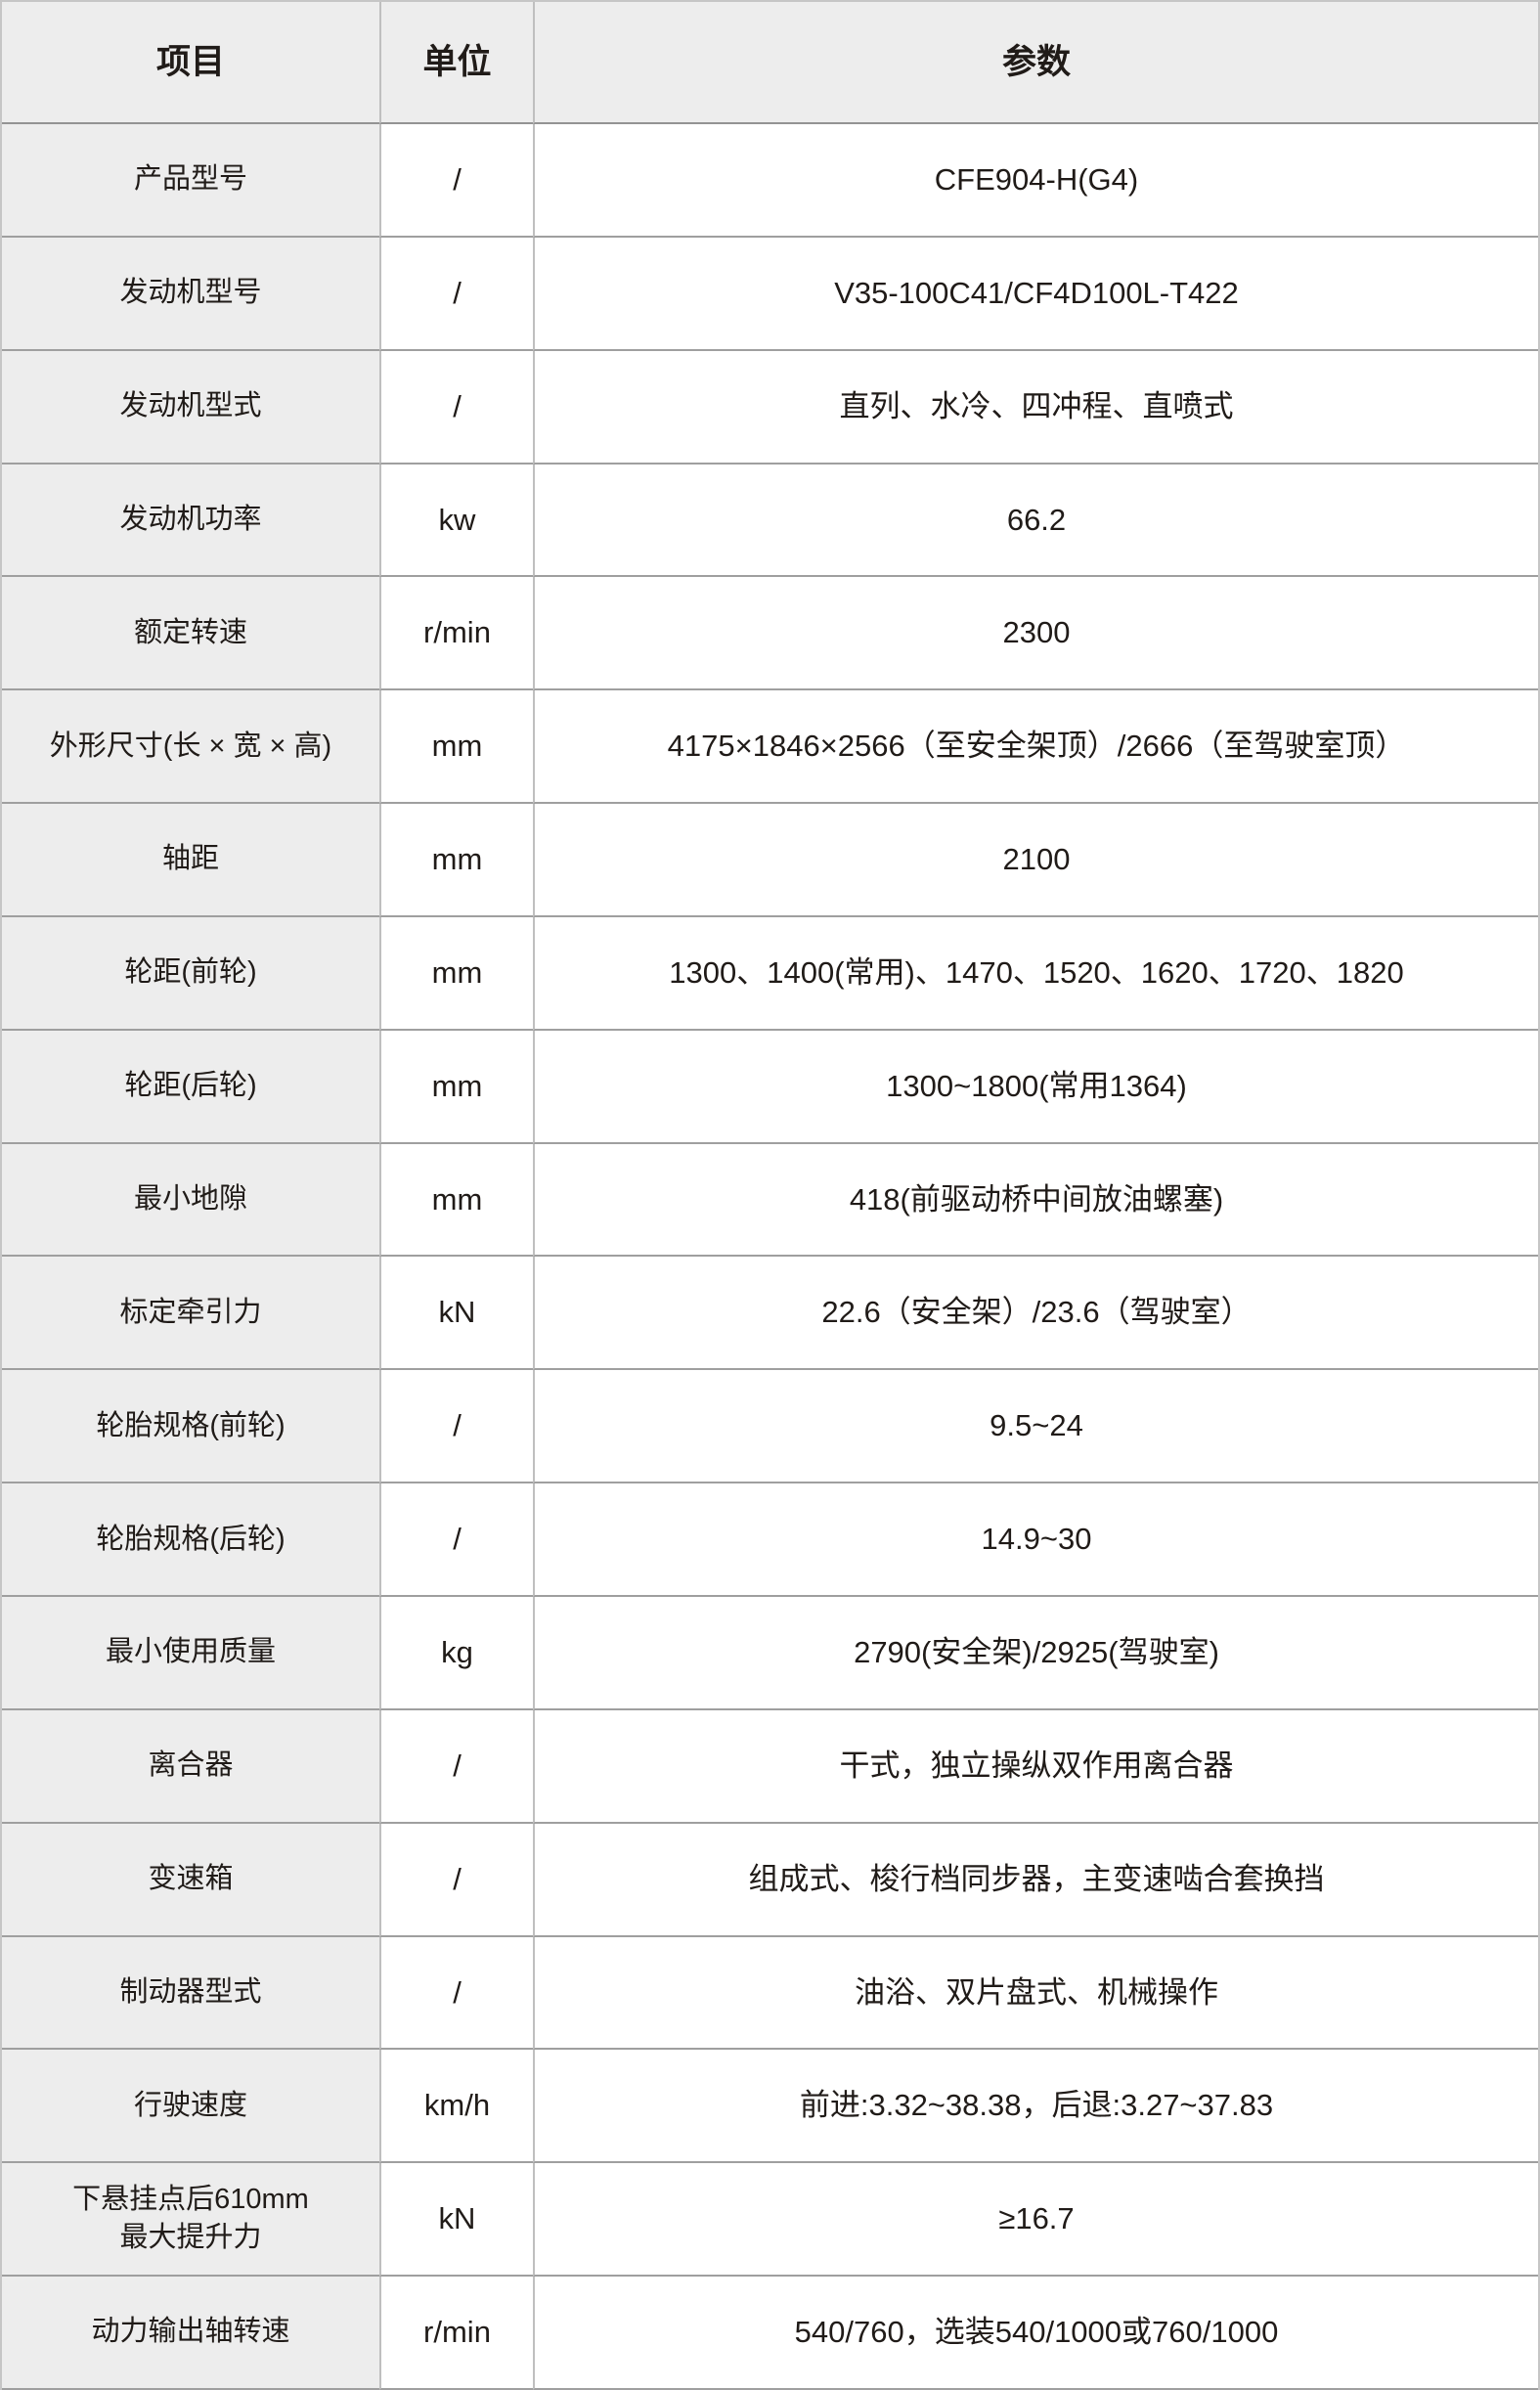 The image size is (1540, 2390). What do you see at coordinates (1035, 1880) in the screenshot?
I see `value-cell: 组成式、梭行档同步器，主变速啮合套换挡` at bounding box center [1035, 1880].